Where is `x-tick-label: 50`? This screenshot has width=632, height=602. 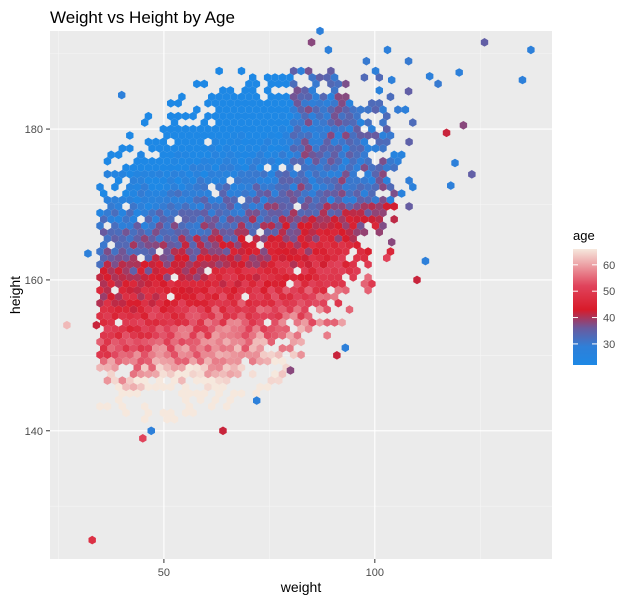 x-tick-label: 50 is located at coordinates (164, 573).